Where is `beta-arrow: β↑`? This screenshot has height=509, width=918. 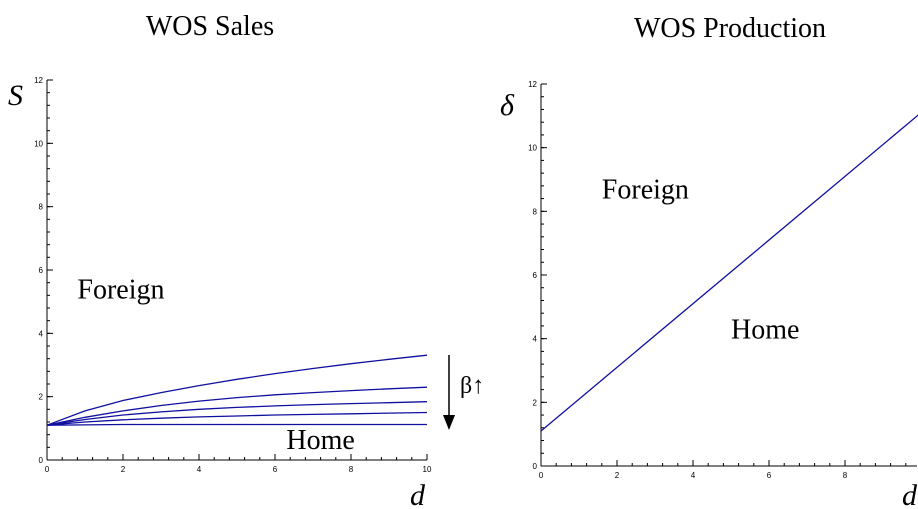 beta-arrow: β↑ is located at coordinates (463, 392).